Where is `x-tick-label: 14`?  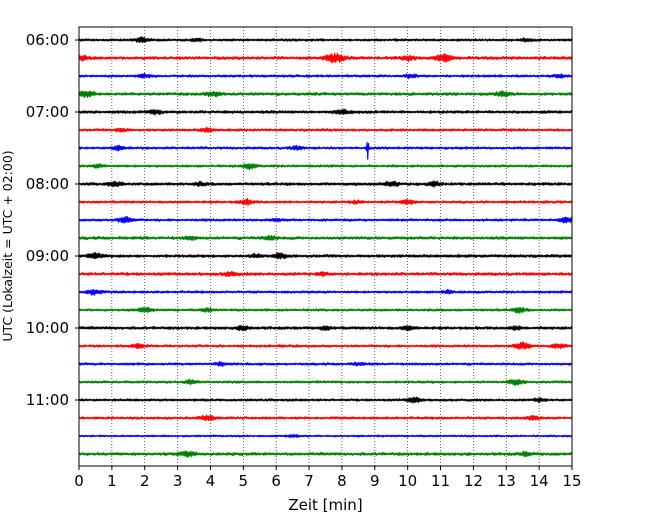
x-tick-label: 14 is located at coordinates (539, 481).